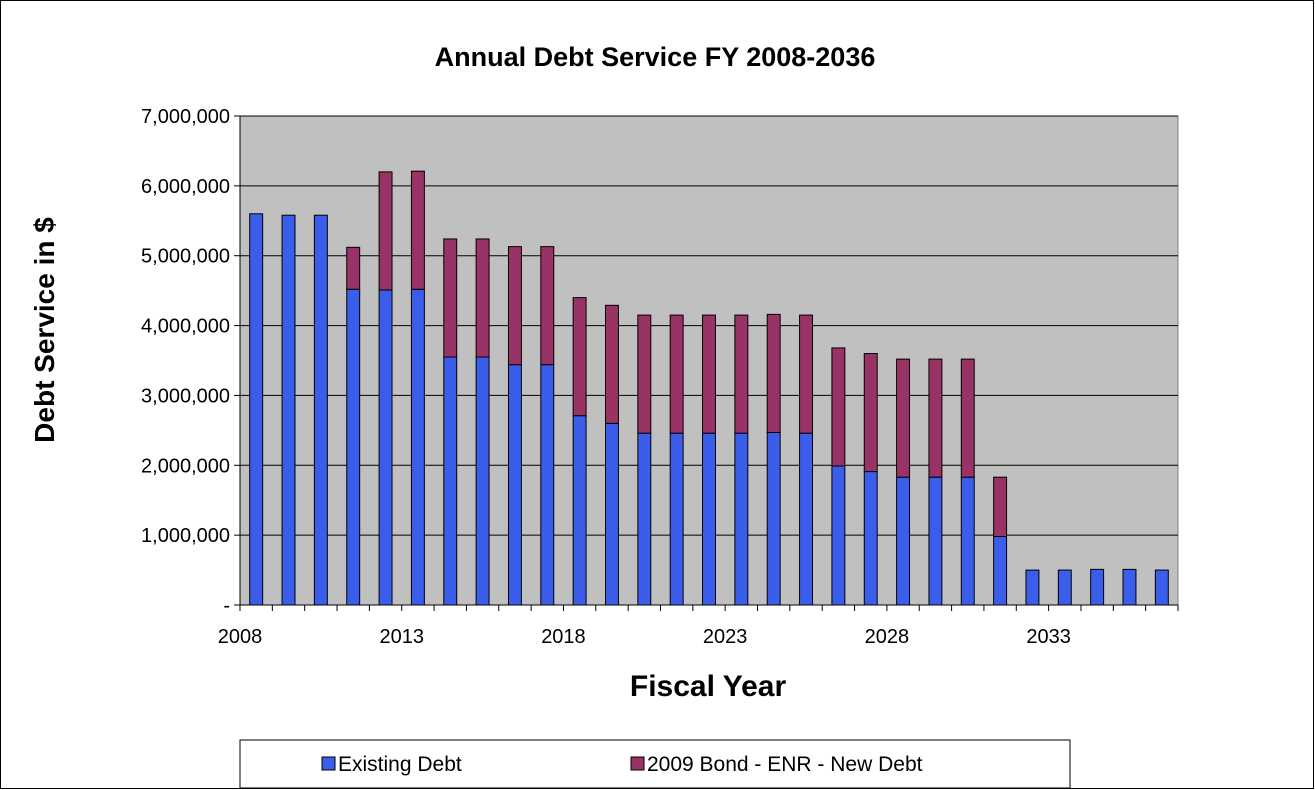 This screenshot has width=1315, height=790. I want to click on x-tick-label: 2008, so click(240, 637).